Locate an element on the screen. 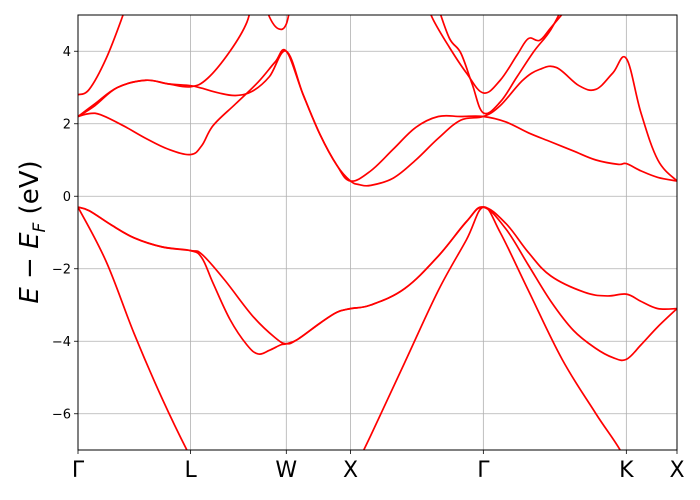 This screenshot has height=500, width=700. y-axis-ticks: −6 −4 −2 0 2 4 is located at coordinates (65, 233).